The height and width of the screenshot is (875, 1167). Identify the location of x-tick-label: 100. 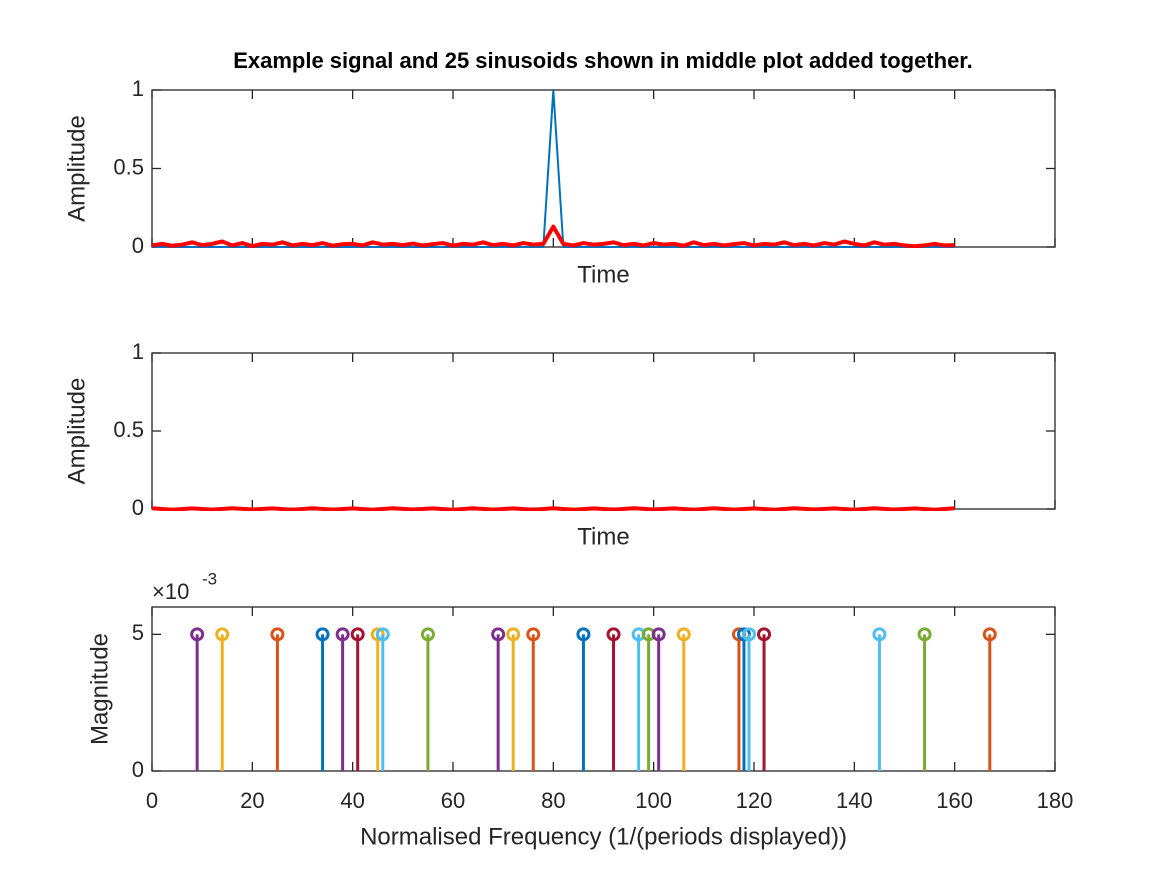
(653, 800).